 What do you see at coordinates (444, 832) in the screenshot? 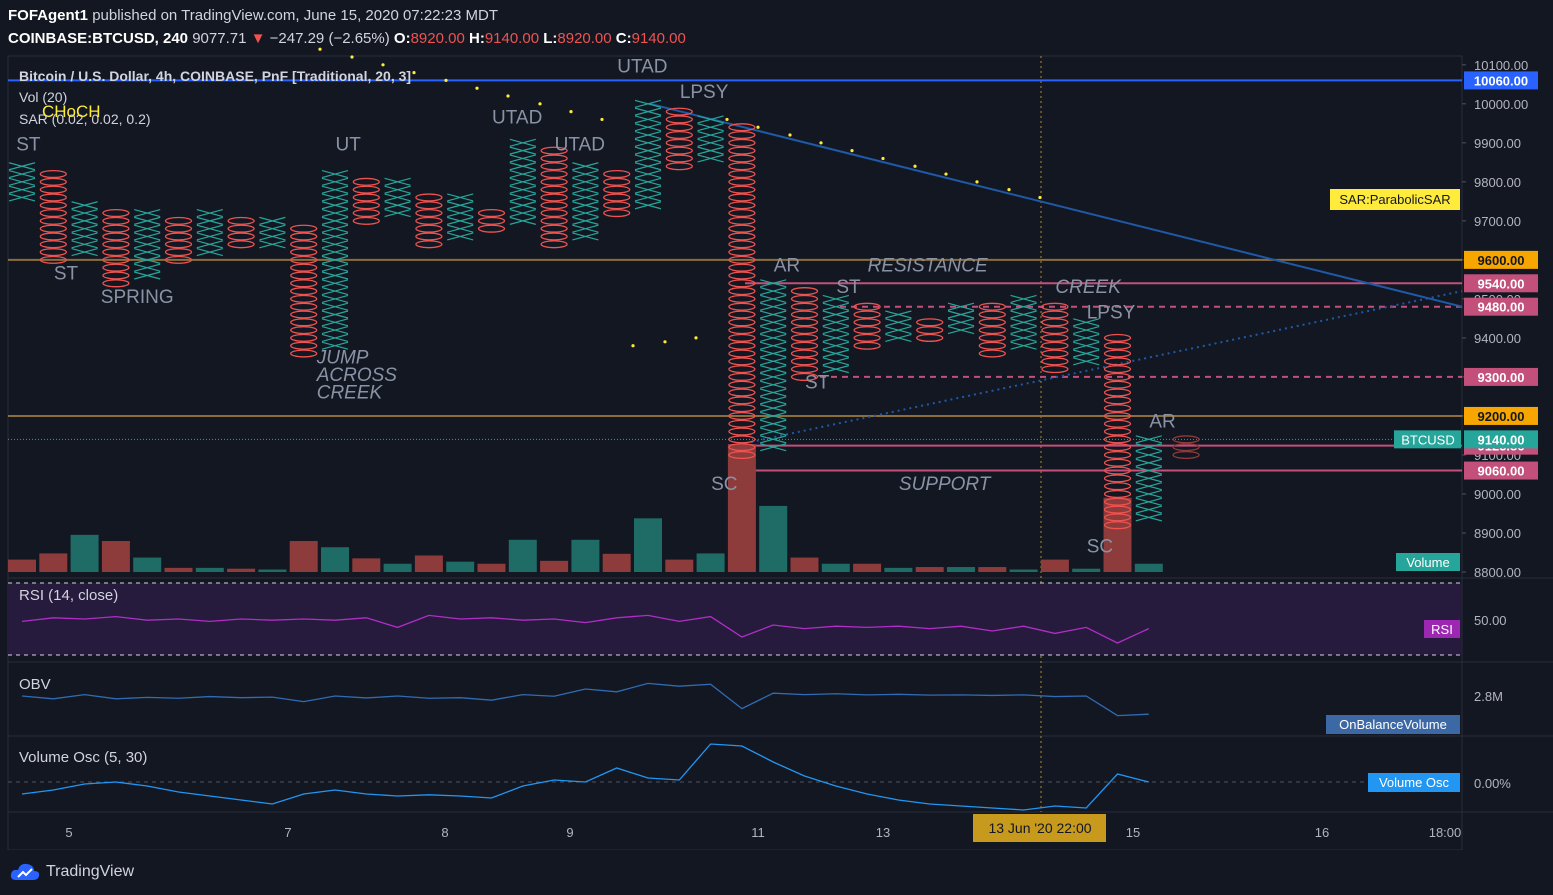
I see `x-tick-label: 8` at bounding box center [444, 832].